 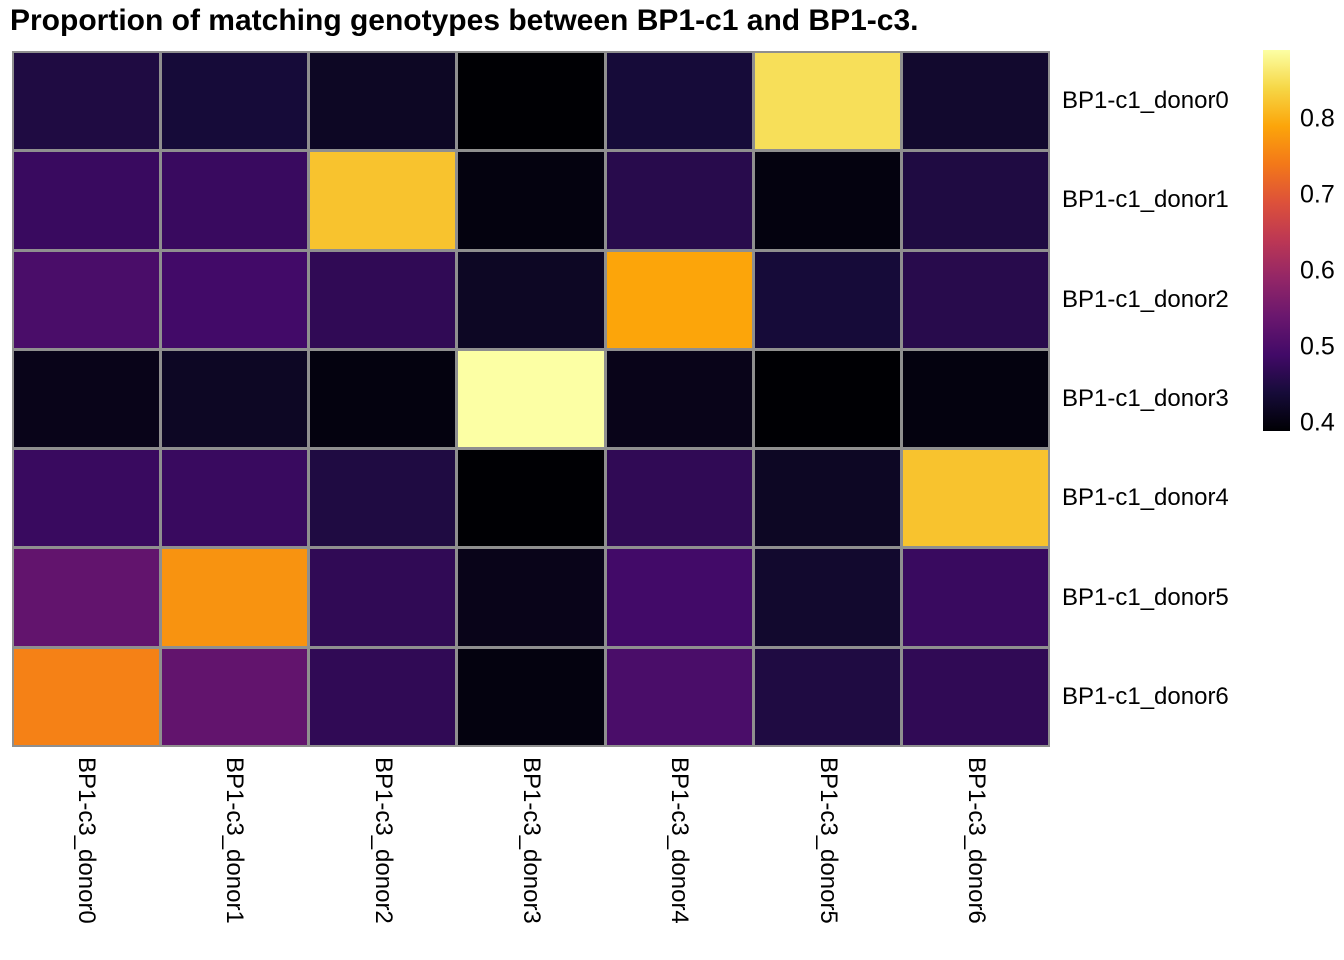 I want to click on row-label: BP1-c1_donor3, so click(x=1145, y=398).